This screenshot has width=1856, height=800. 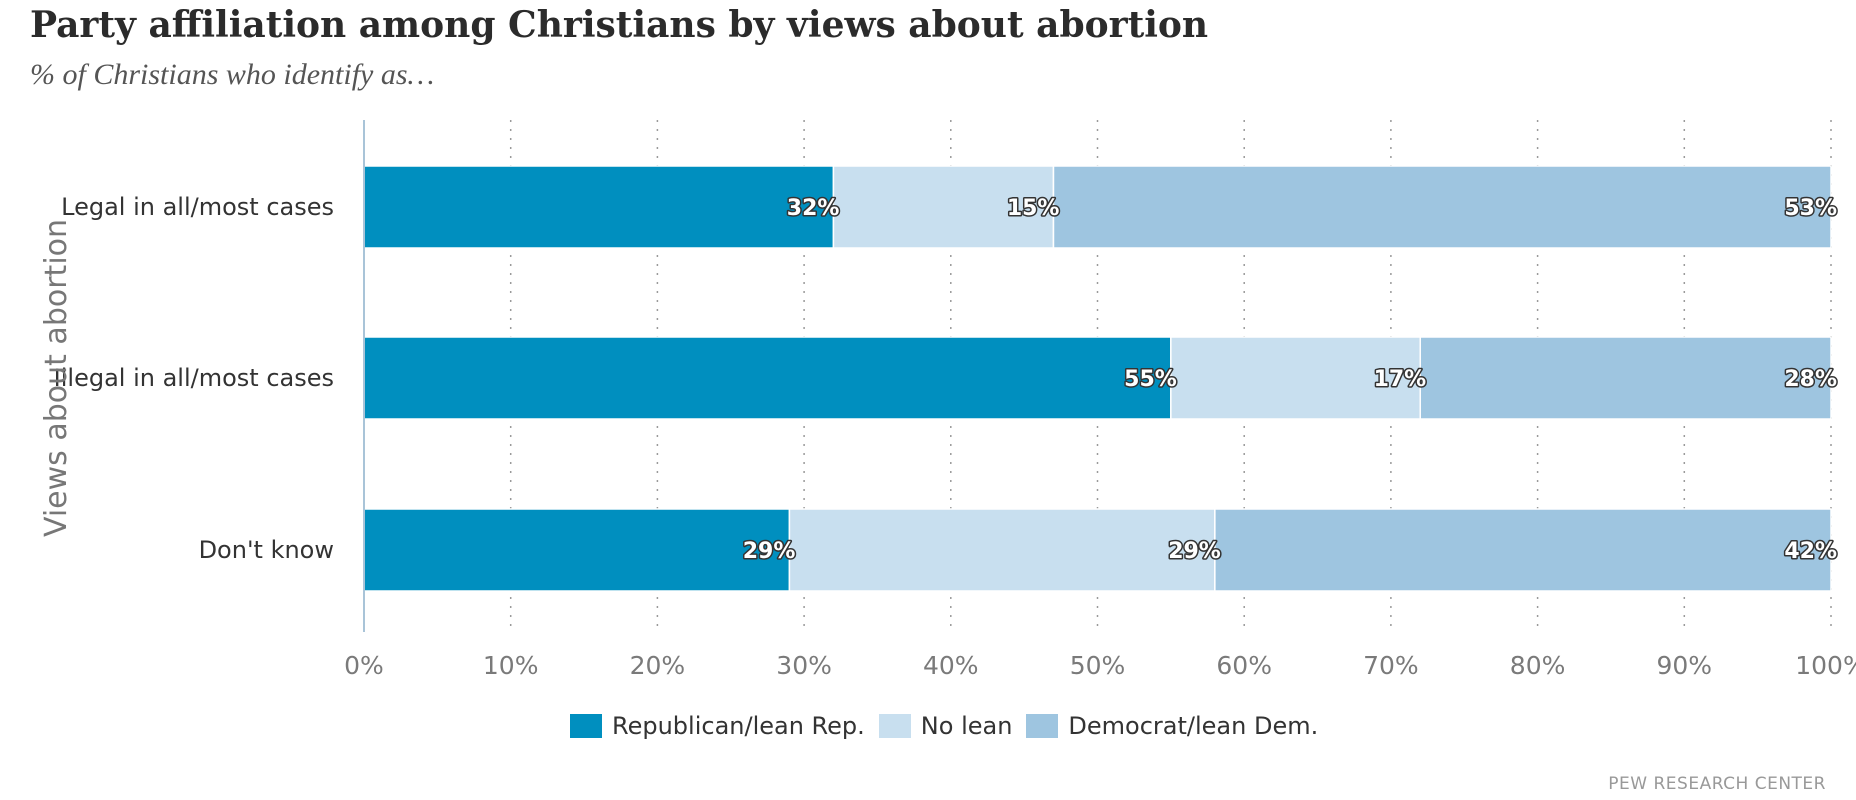 What do you see at coordinates (511, 665) in the screenshot?
I see `x-tick-label: 10%` at bounding box center [511, 665].